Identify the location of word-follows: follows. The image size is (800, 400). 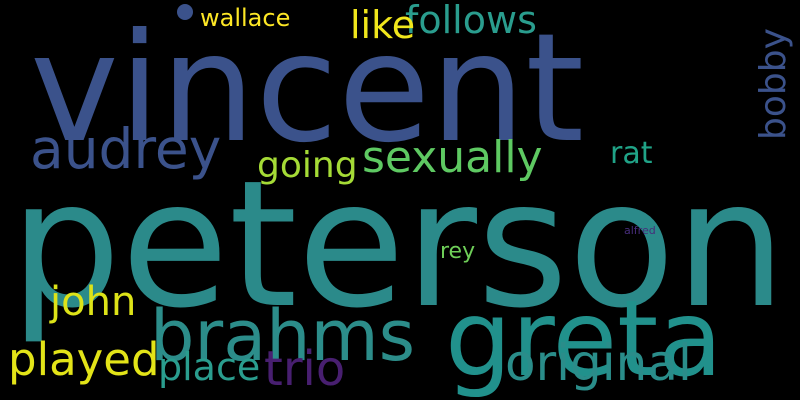
(471, 21).